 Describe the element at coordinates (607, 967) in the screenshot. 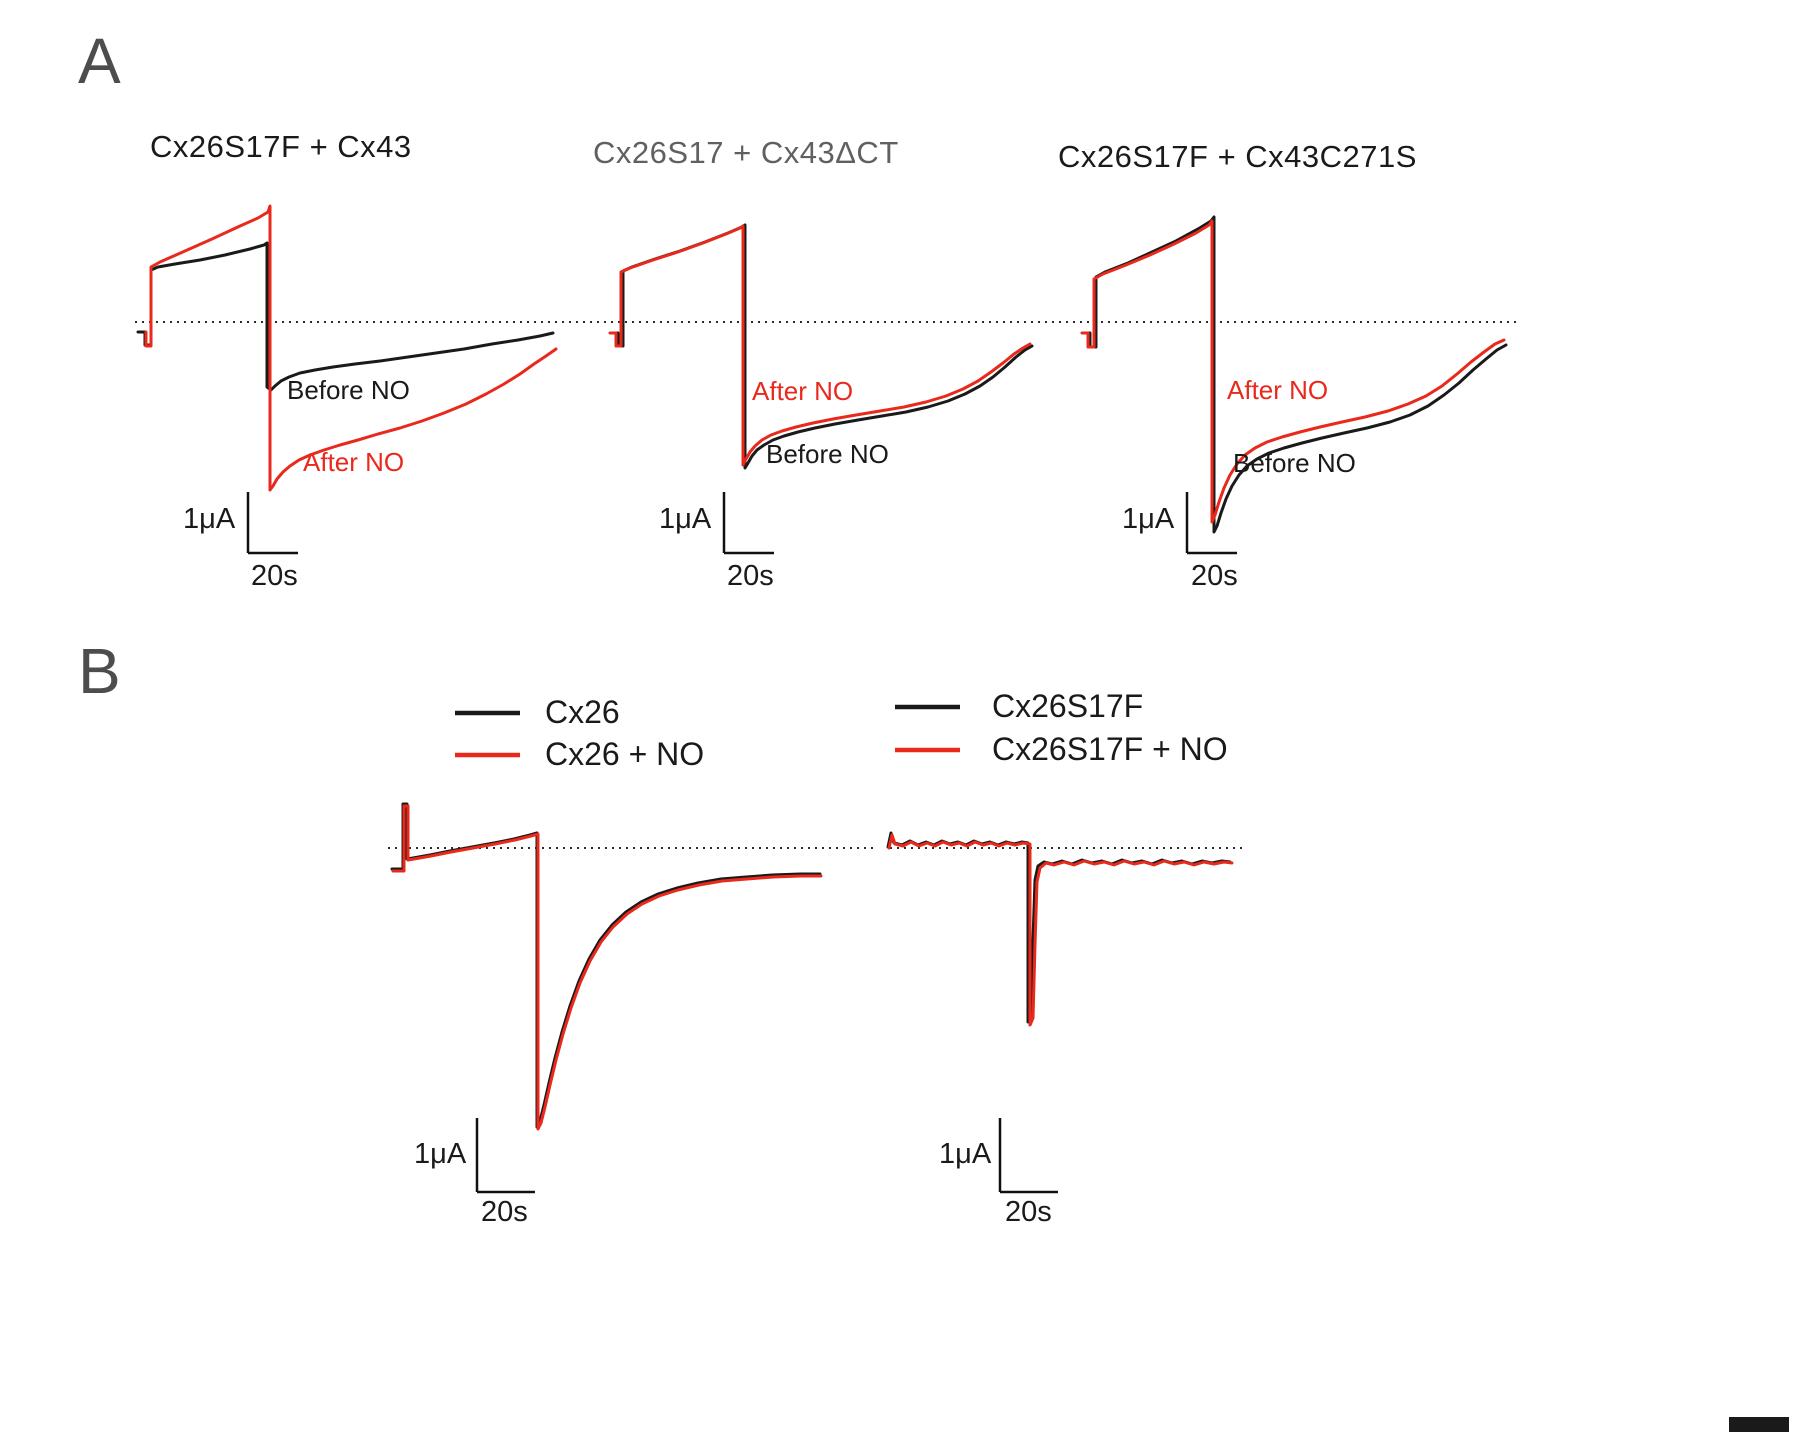

I see `trace-B1-cx26-no` at that location.